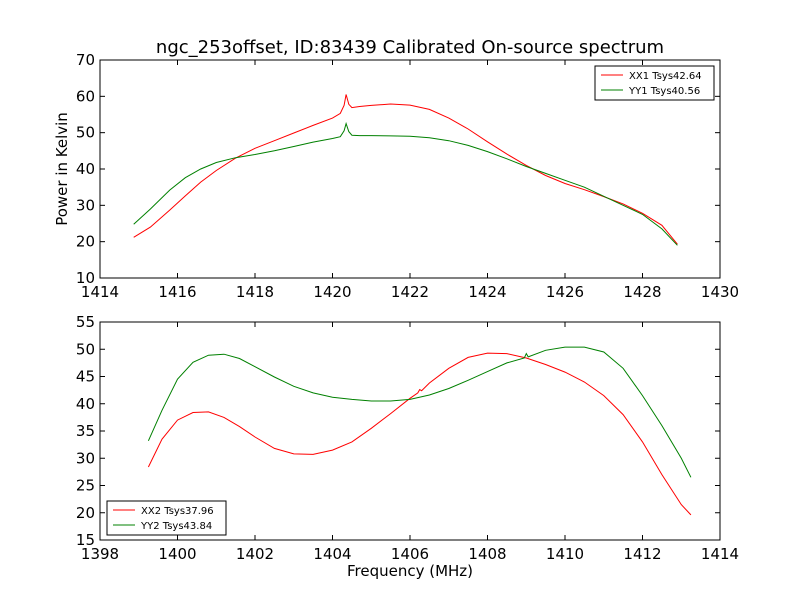 The width and height of the screenshot is (800, 600). I want to click on top-legend: XX1 Tsys42.64 YY1 Tsys40.56, so click(654, 83).